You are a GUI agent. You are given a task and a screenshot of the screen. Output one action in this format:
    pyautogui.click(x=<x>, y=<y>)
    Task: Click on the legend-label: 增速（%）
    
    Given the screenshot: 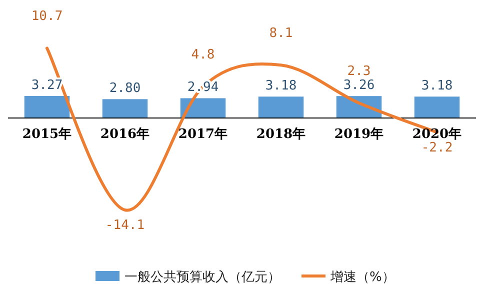 What is the action you would take?
    pyautogui.click(x=362, y=277)
    